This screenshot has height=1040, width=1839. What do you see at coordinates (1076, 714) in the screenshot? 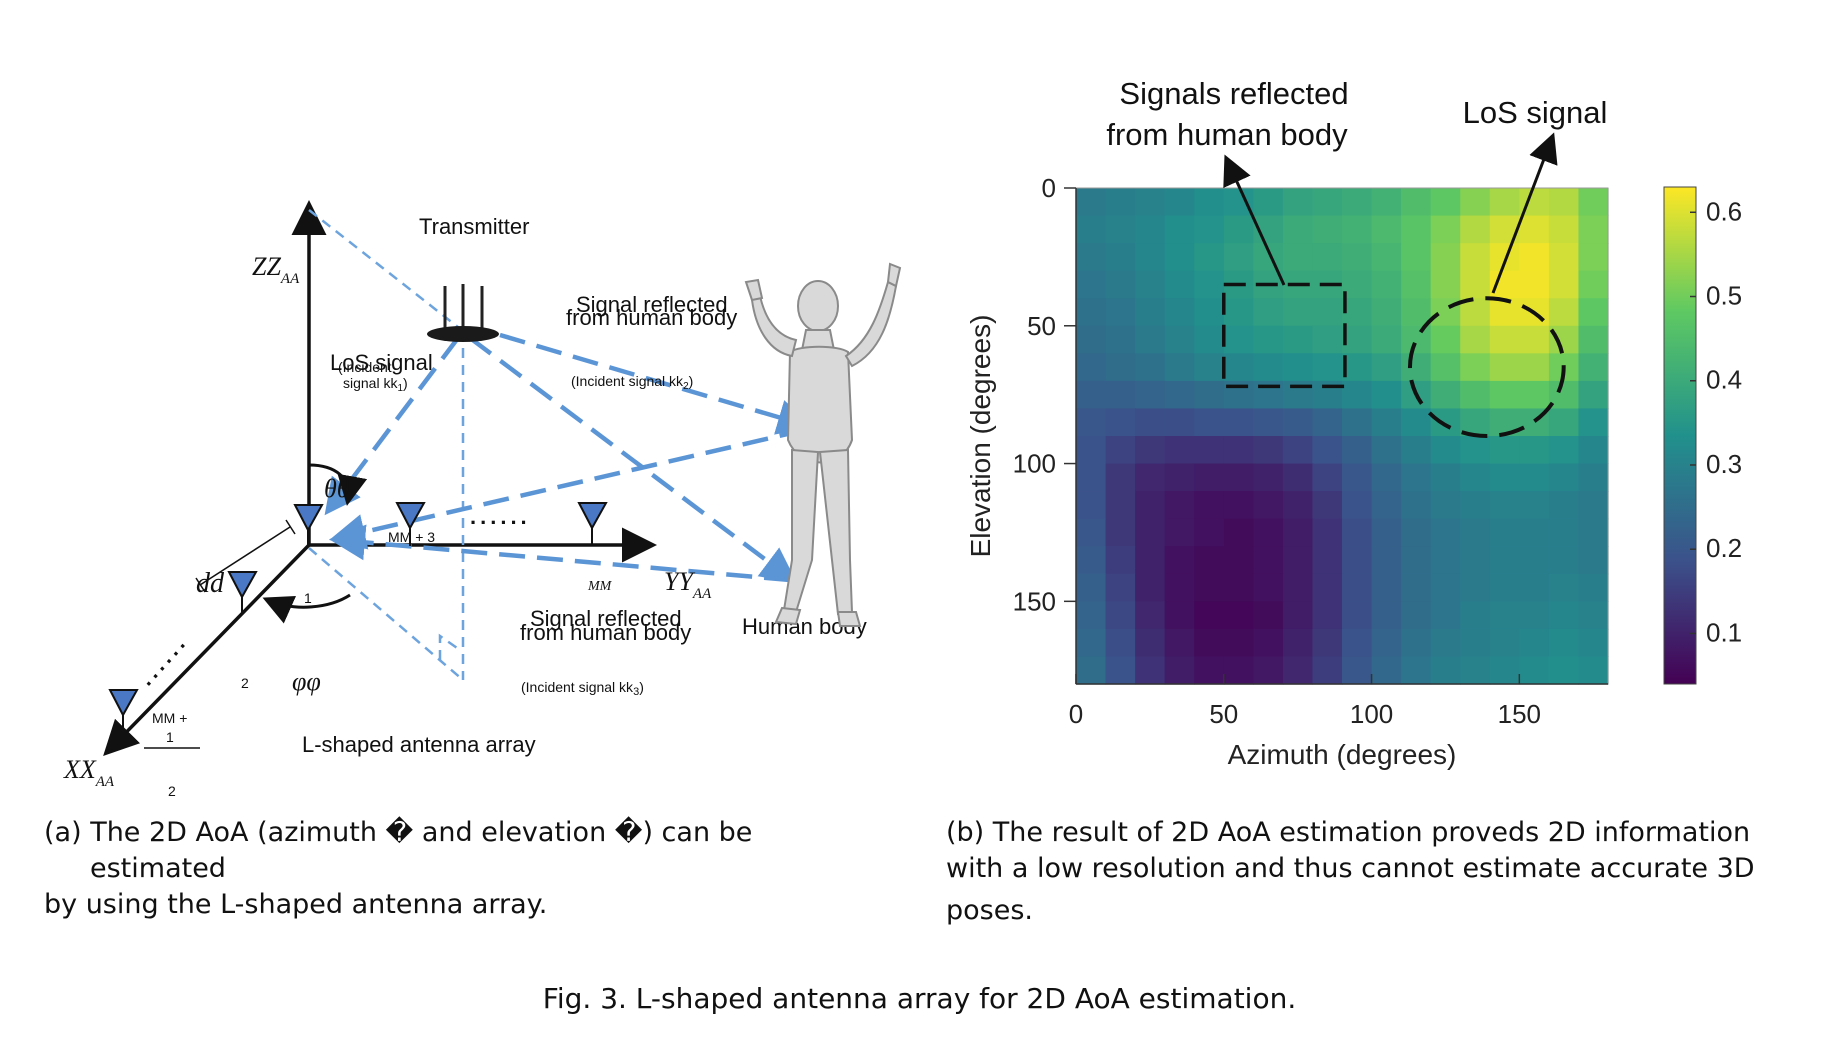
I see `x-tick-label: 0` at bounding box center [1076, 714].